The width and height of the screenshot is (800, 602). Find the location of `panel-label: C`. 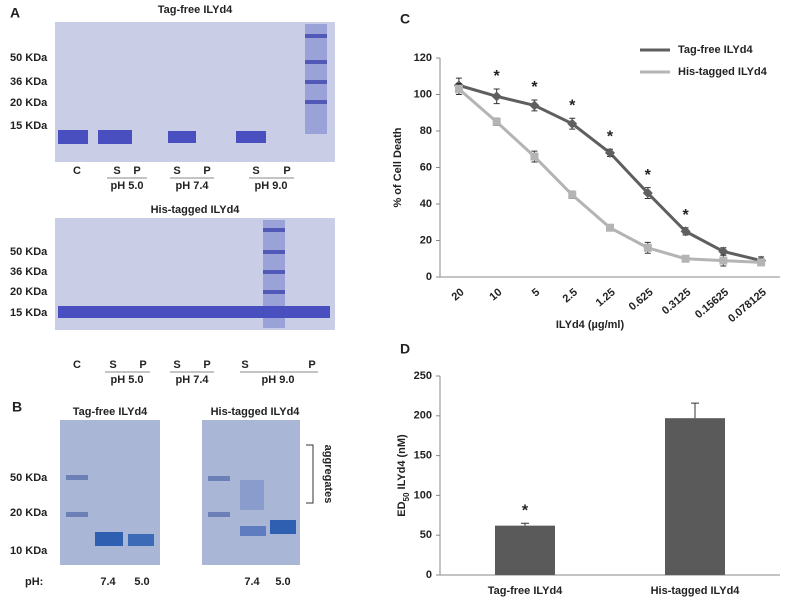

panel-label: C is located at coordinates (405, 19).